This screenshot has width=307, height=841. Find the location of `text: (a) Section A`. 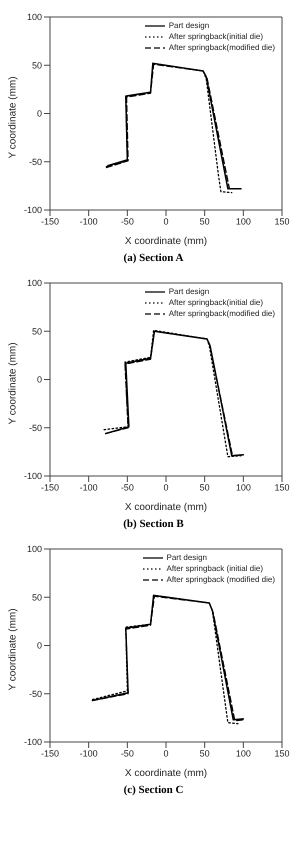

text: (a) Section A is located at coordinates (153, 258).